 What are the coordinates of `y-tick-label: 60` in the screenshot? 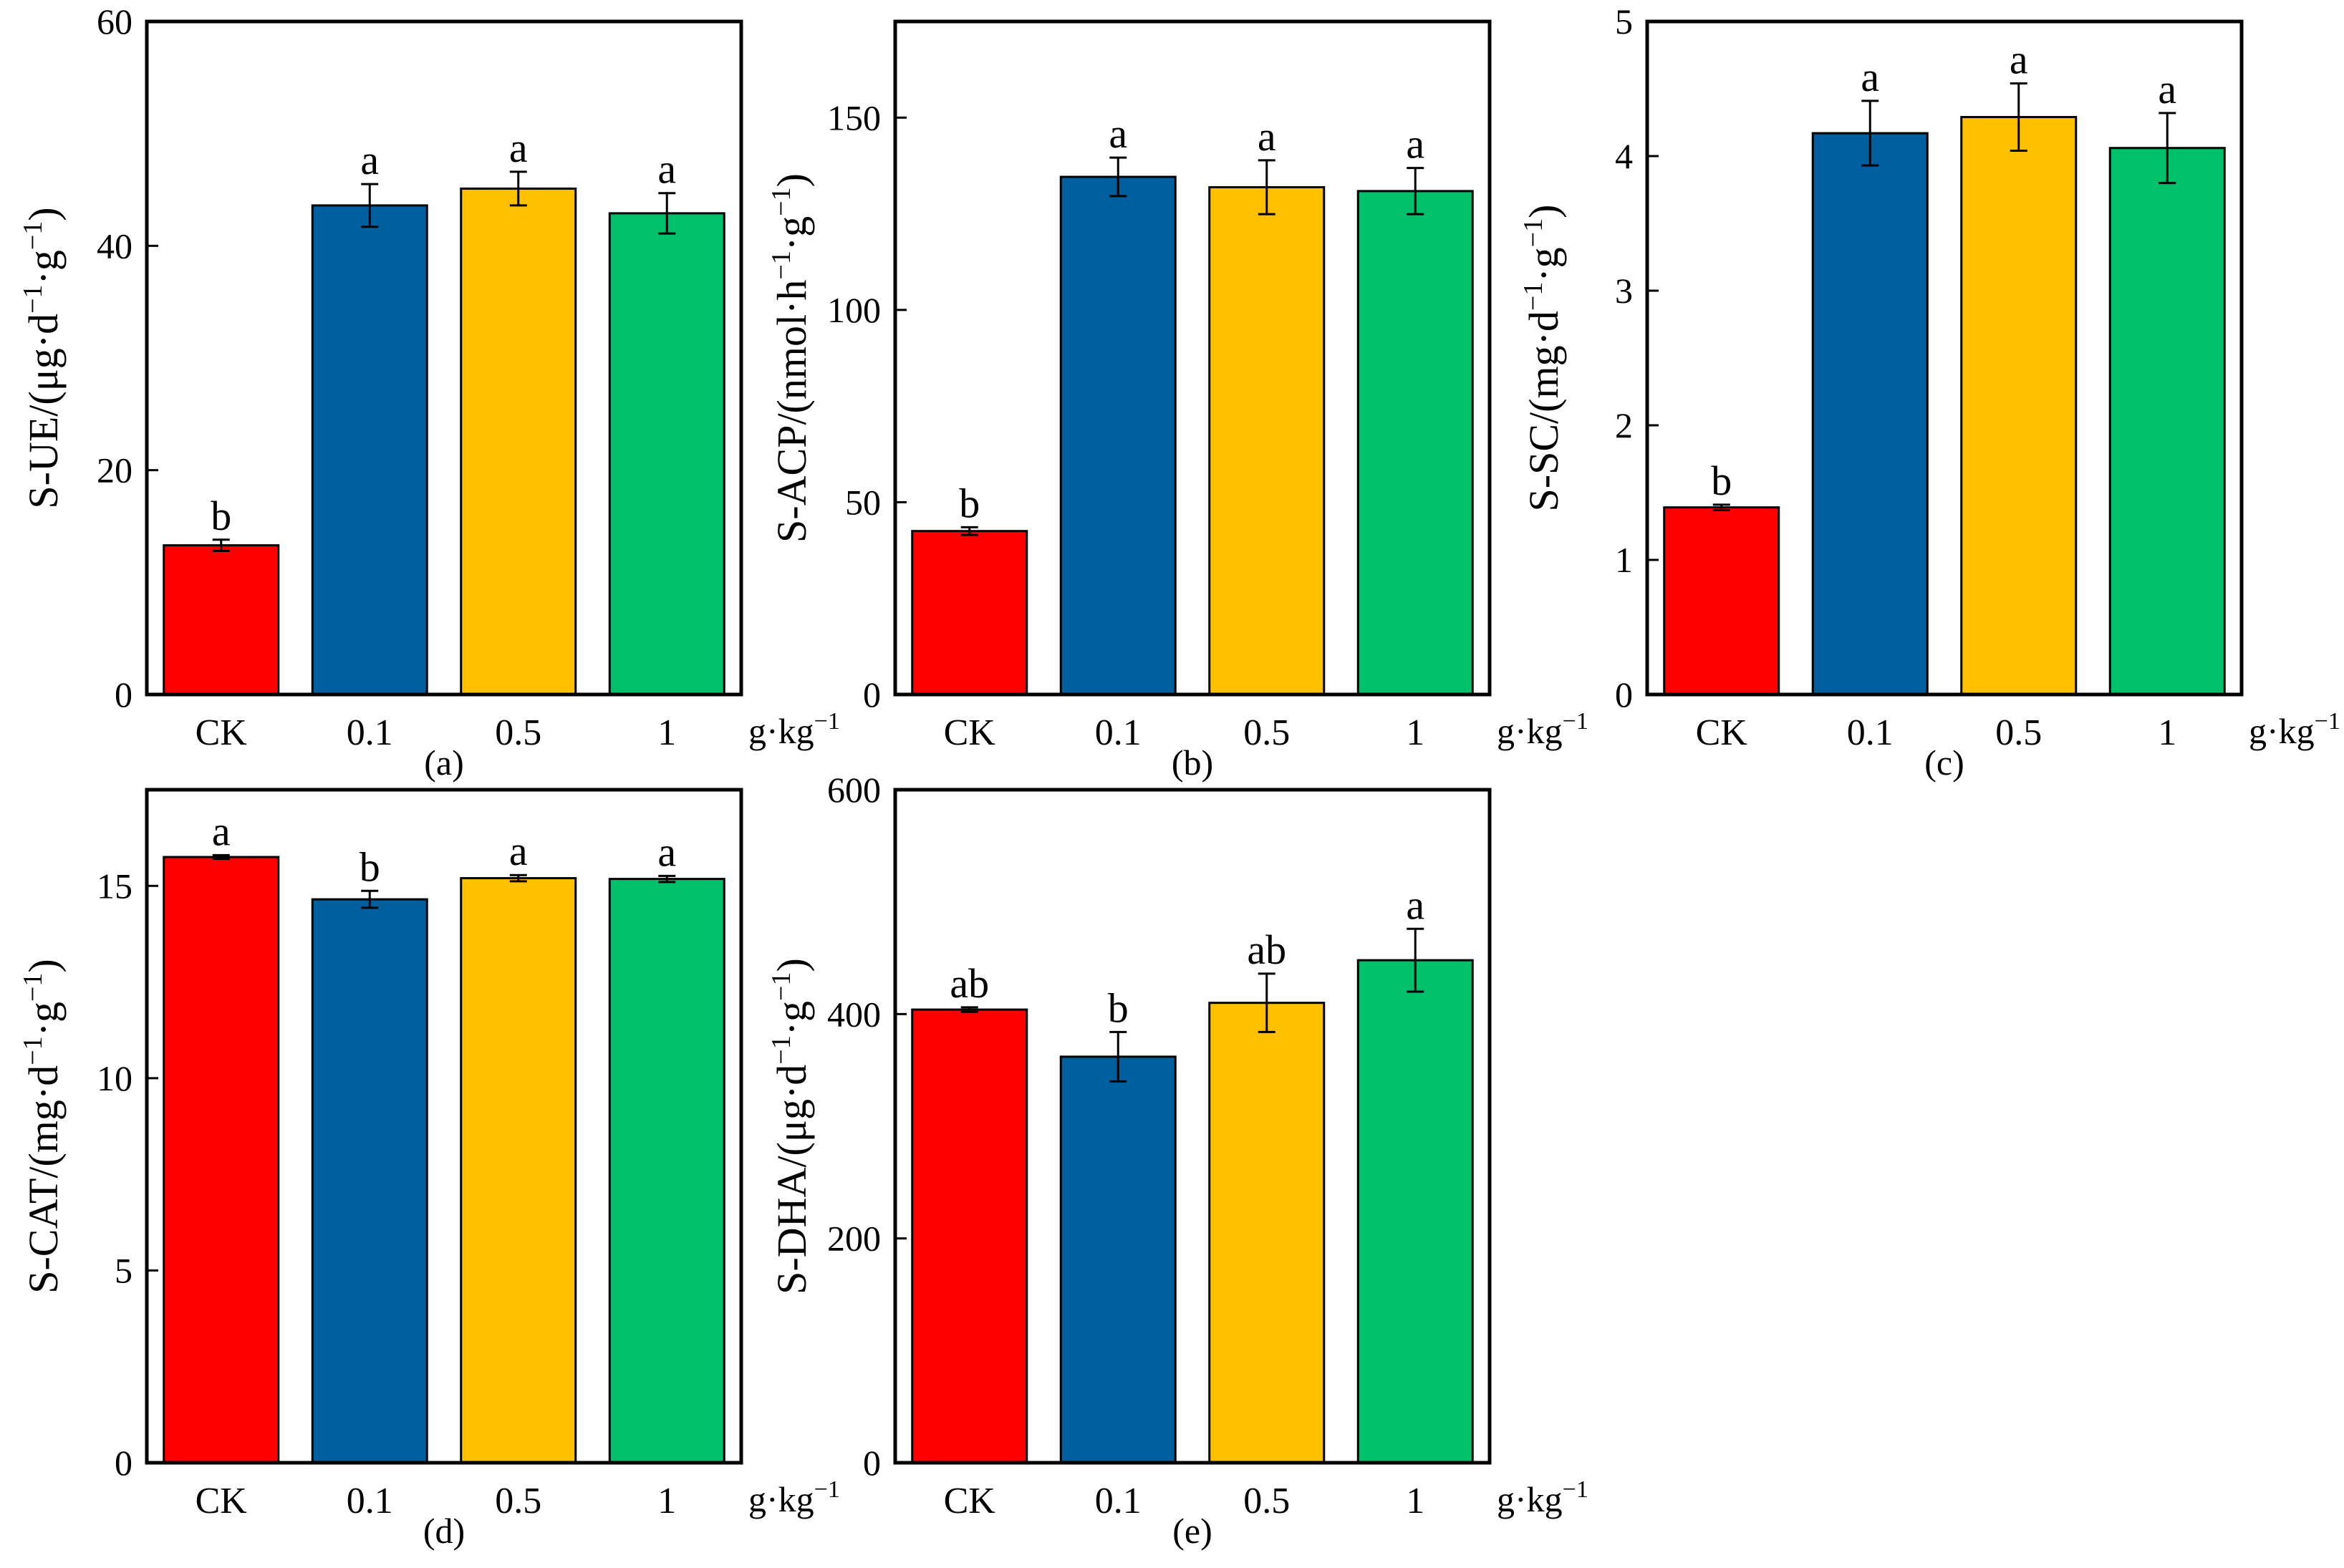 It's located at (114, 21).